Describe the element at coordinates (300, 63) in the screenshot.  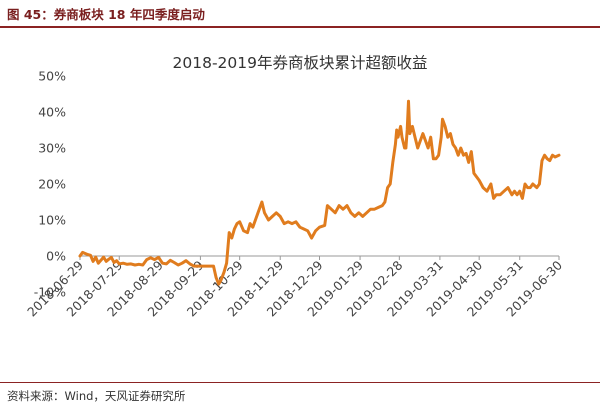
I see `chart-title: 2018-2019年券商板块累计超额收益` at that location.